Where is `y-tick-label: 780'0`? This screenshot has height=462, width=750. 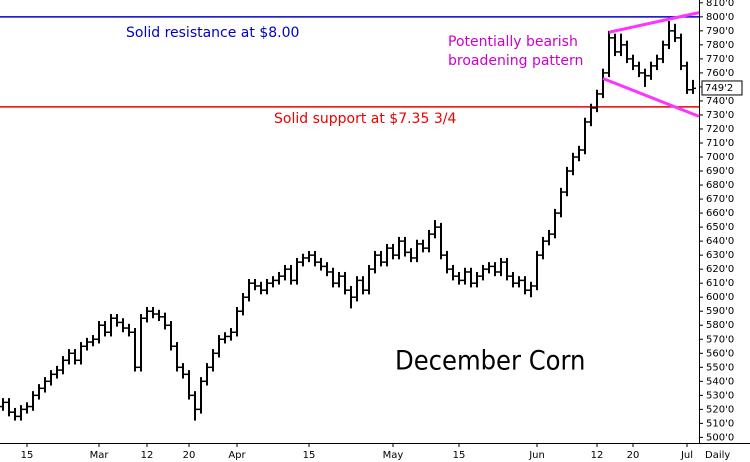 y-tick-label: 780'0 is located at coordinates (720, 45).